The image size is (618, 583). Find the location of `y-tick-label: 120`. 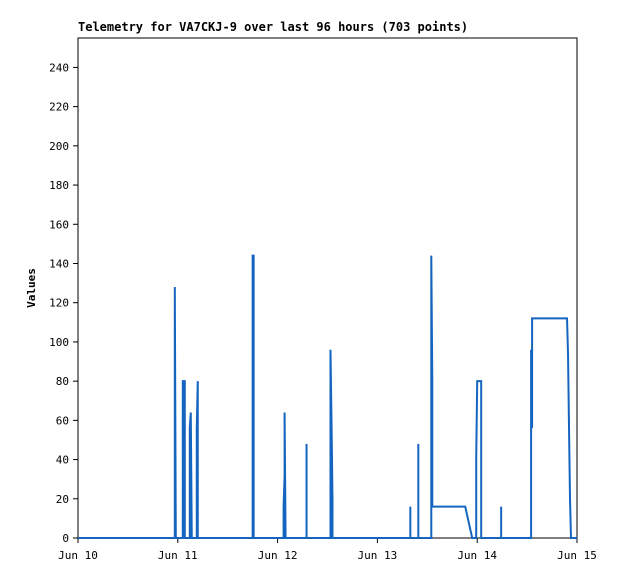

y-tick-label: 120 is located at coordinates (59, 303).